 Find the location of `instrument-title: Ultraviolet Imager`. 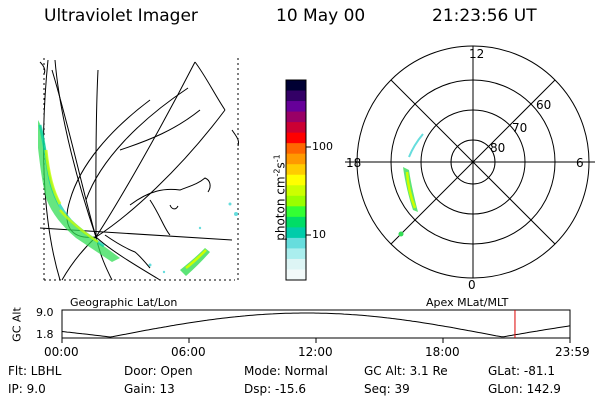

instrument-title: Ultraviolet Imager is located at coordinates (121, 16).